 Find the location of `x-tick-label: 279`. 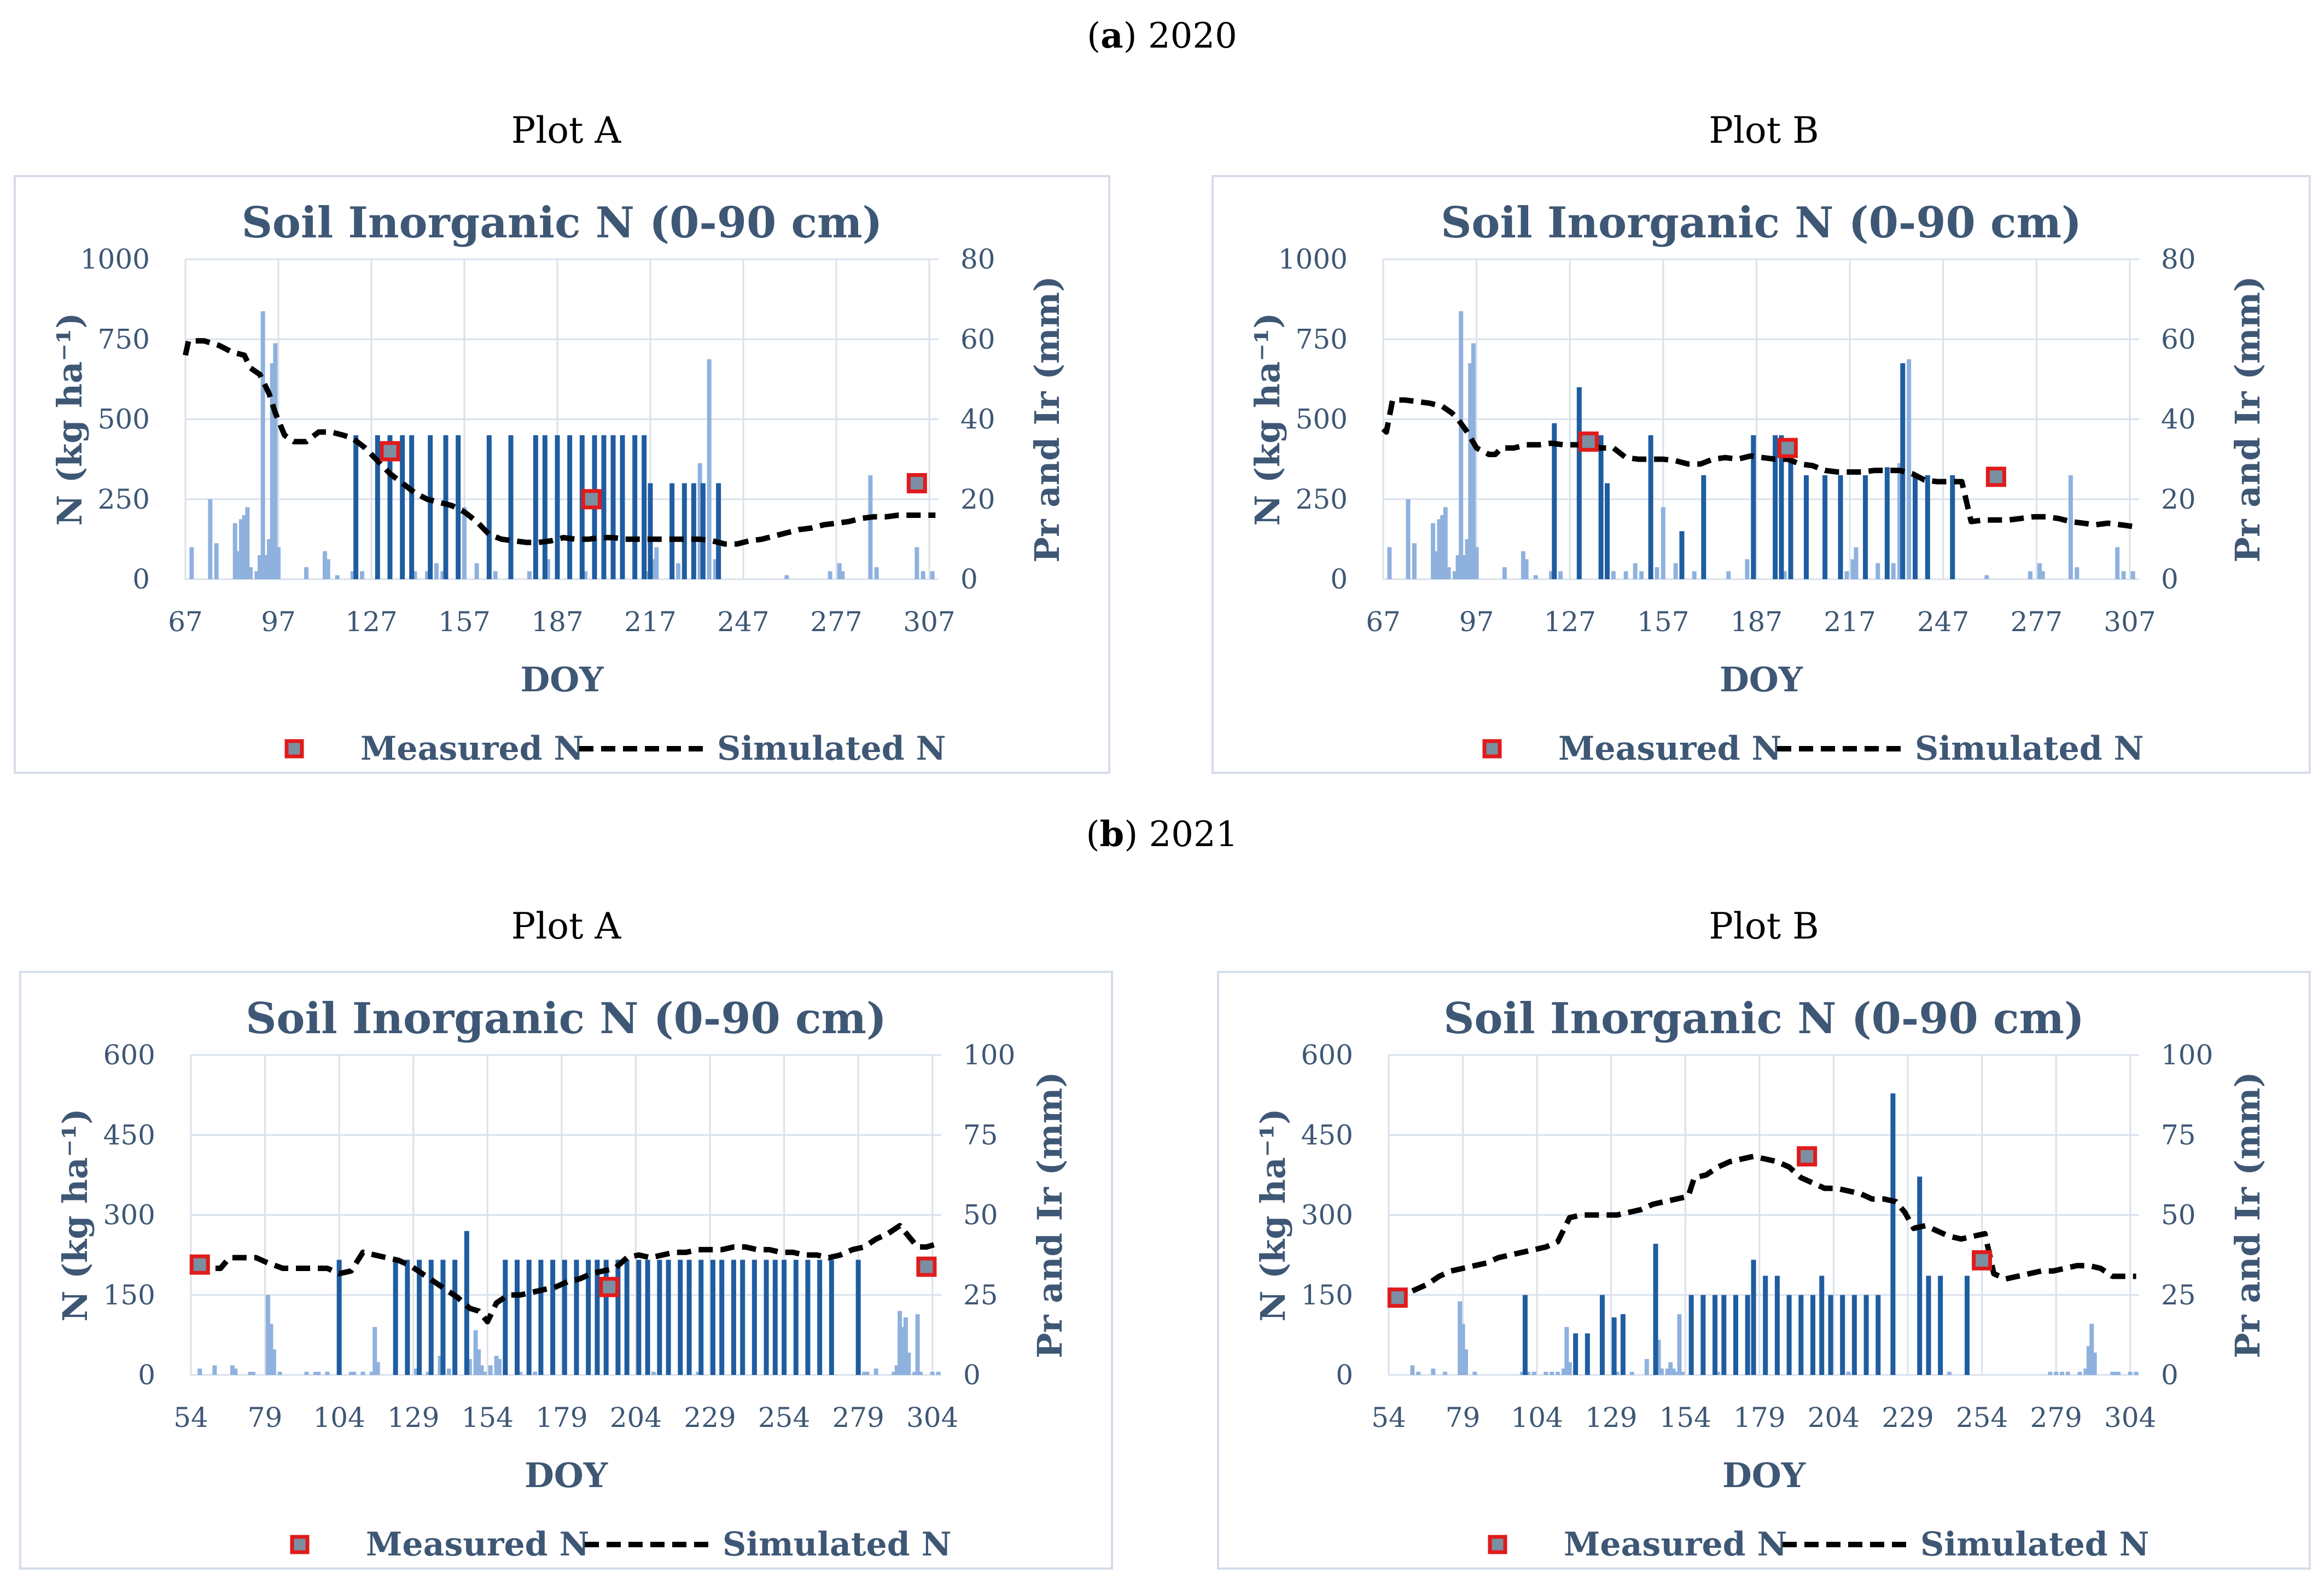

x-tick-label: 279 is located at coordinates (2056, 1417).